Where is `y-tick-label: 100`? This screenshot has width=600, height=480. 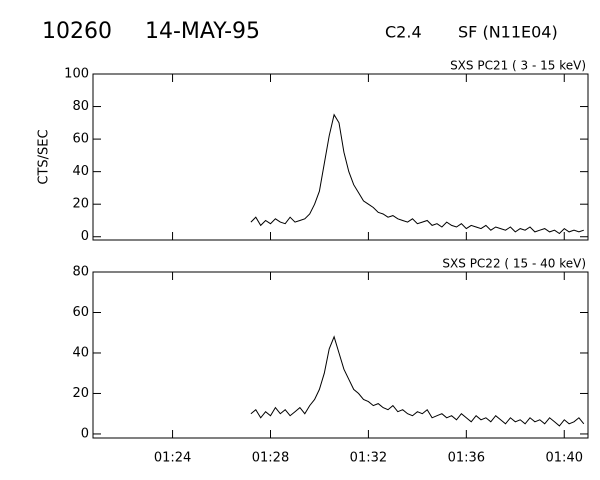
y-tick-label: 100 is located at coordinates (76, 74).